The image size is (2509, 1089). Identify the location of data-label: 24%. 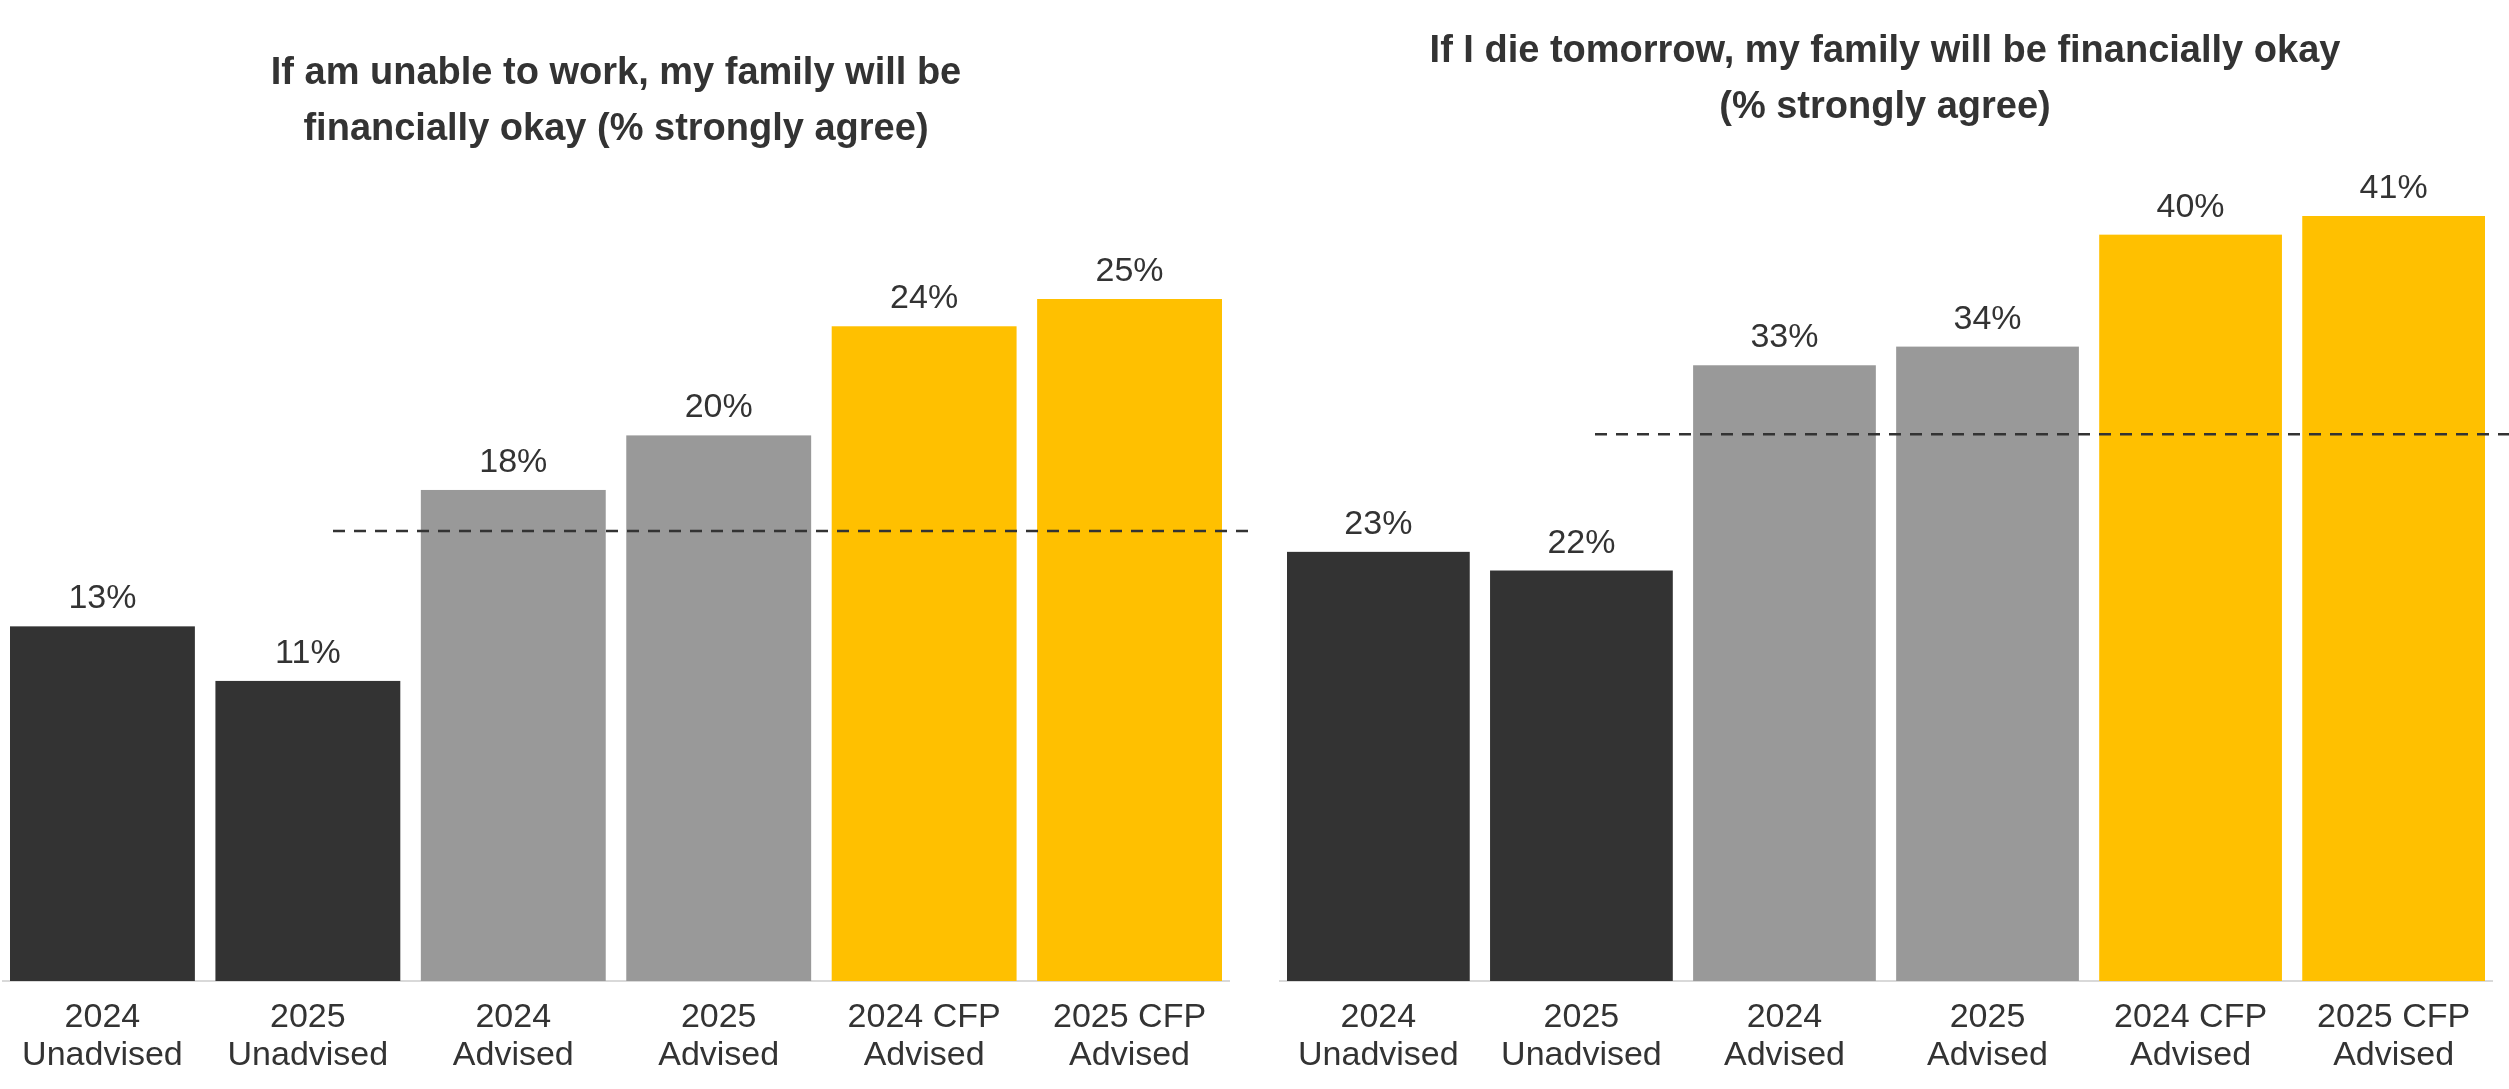
(924, 296).